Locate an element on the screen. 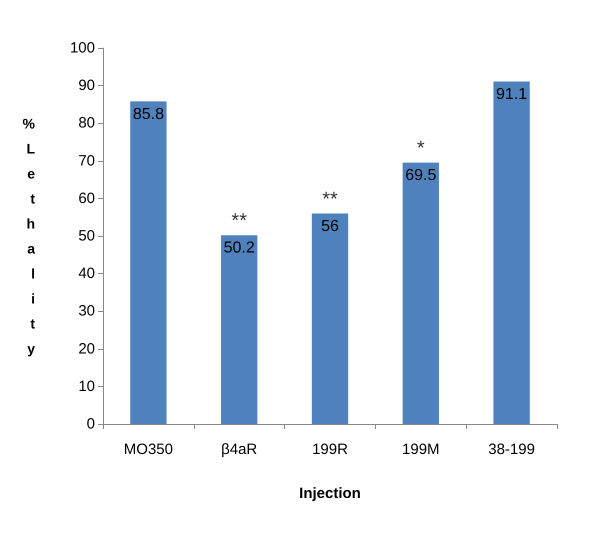 Image resolution: width=605 pixels, height=542 pixels. y-tick-label: 40 is located at coordinates (86, 273).